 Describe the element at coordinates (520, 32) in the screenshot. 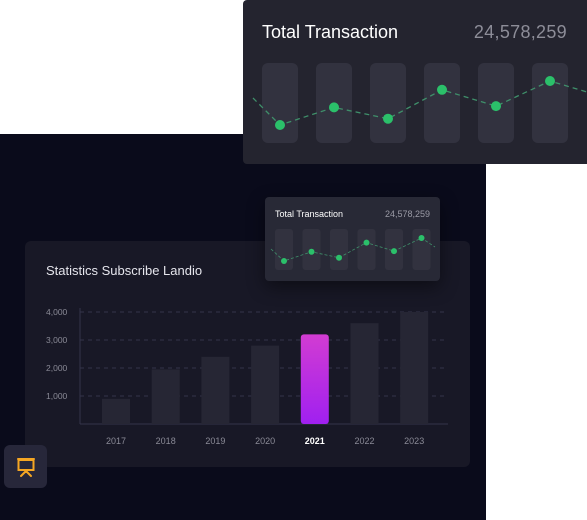

I see `transaction-card-value: 24,578,259` at that location.